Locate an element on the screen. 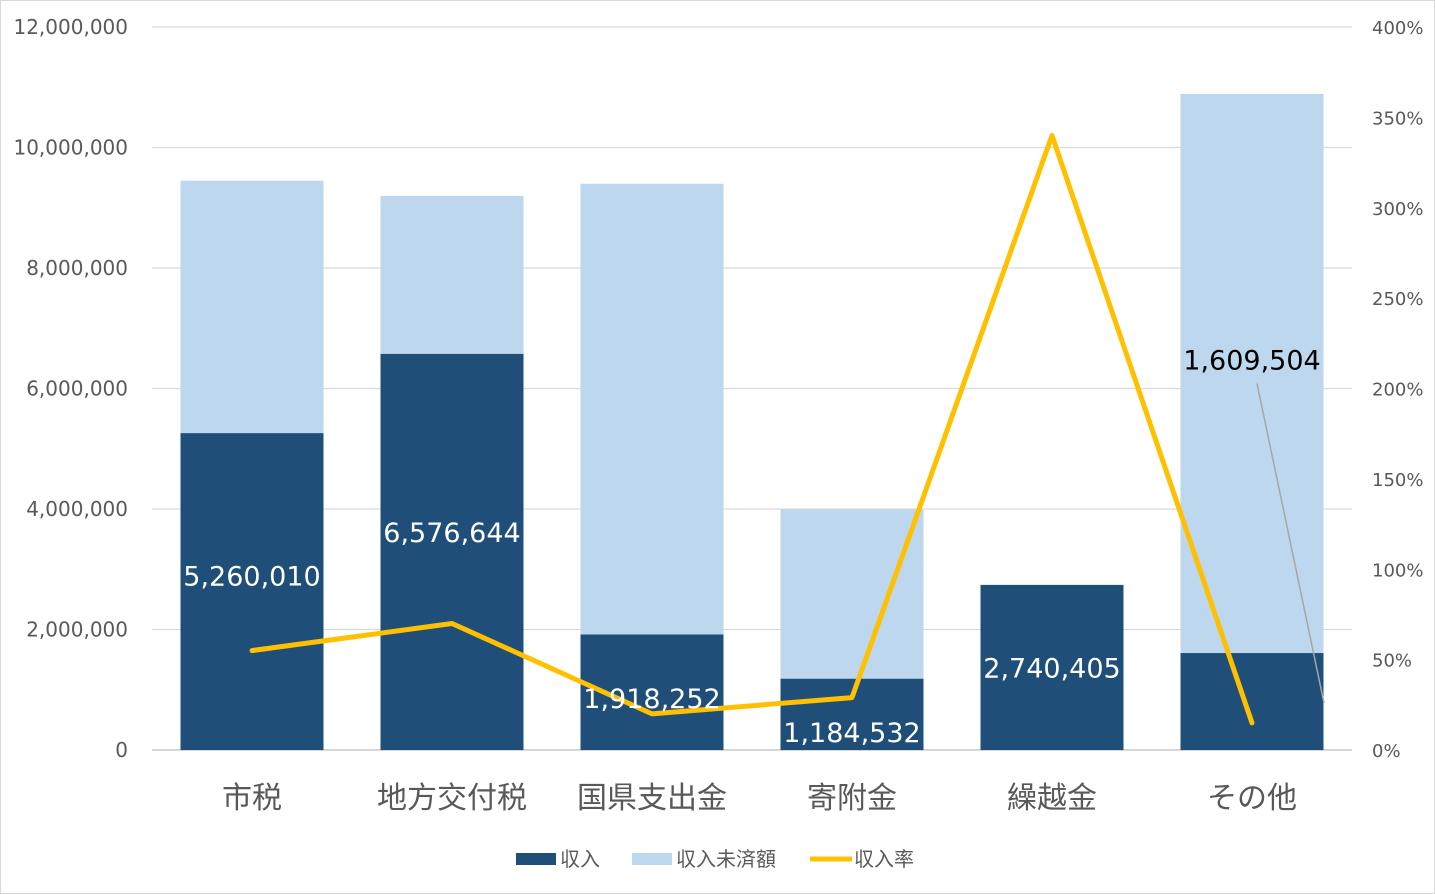 The image size is (1435, 894). data-label-leader-line is located at coordinates (1290, 543).